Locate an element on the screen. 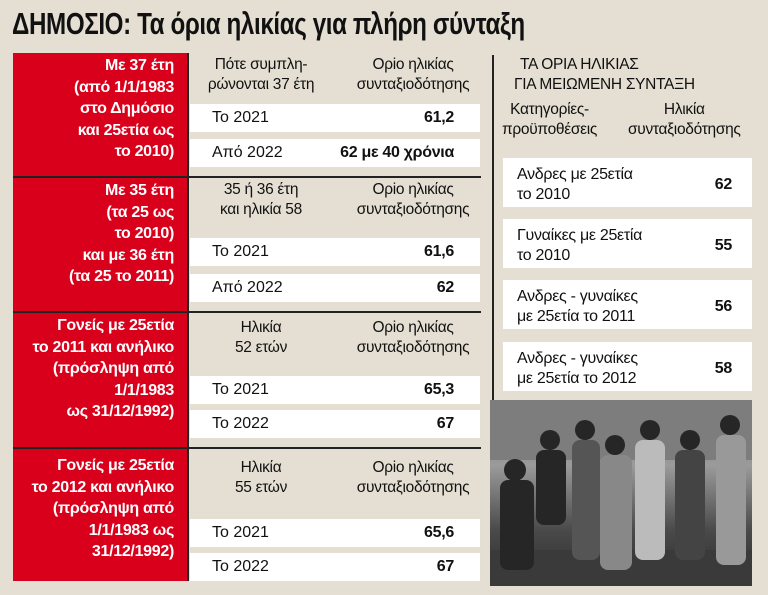  row-value: 62 με 40 χρόνια is located at coordinates (397, 152).